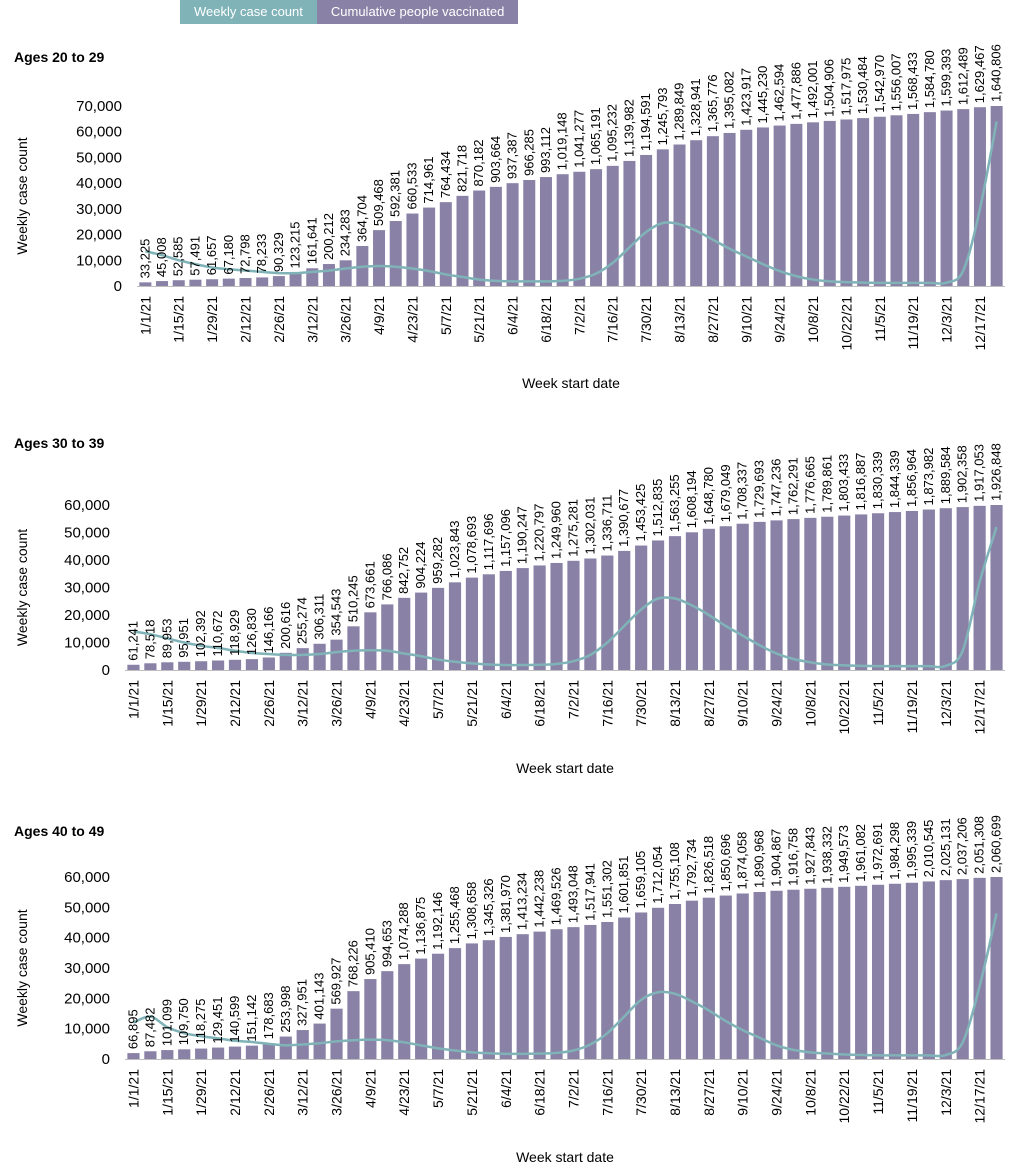 Image resolution: width=1025 pixels, height=1168 pixels. Describe the element at coordinates (512, 155) in the screenshot. I see `bar-data-label: 937,387` at that location.